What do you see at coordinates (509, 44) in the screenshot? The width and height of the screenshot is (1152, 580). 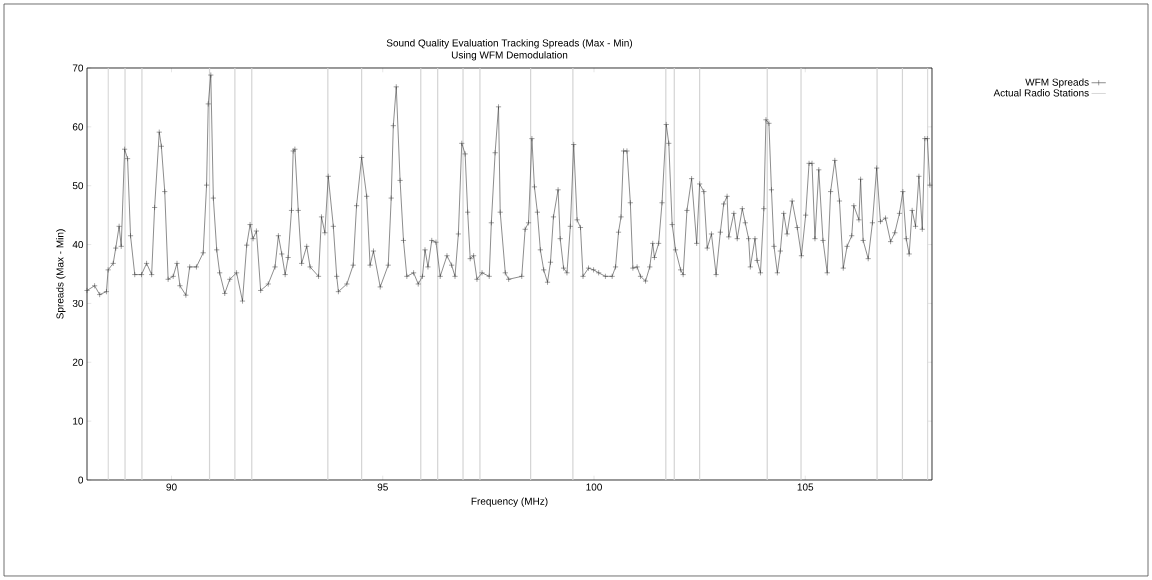 I see `chart-title: Sound Quality Evaluation Tracking Spreads (Max - Min)` at bounding box center [509, 44].